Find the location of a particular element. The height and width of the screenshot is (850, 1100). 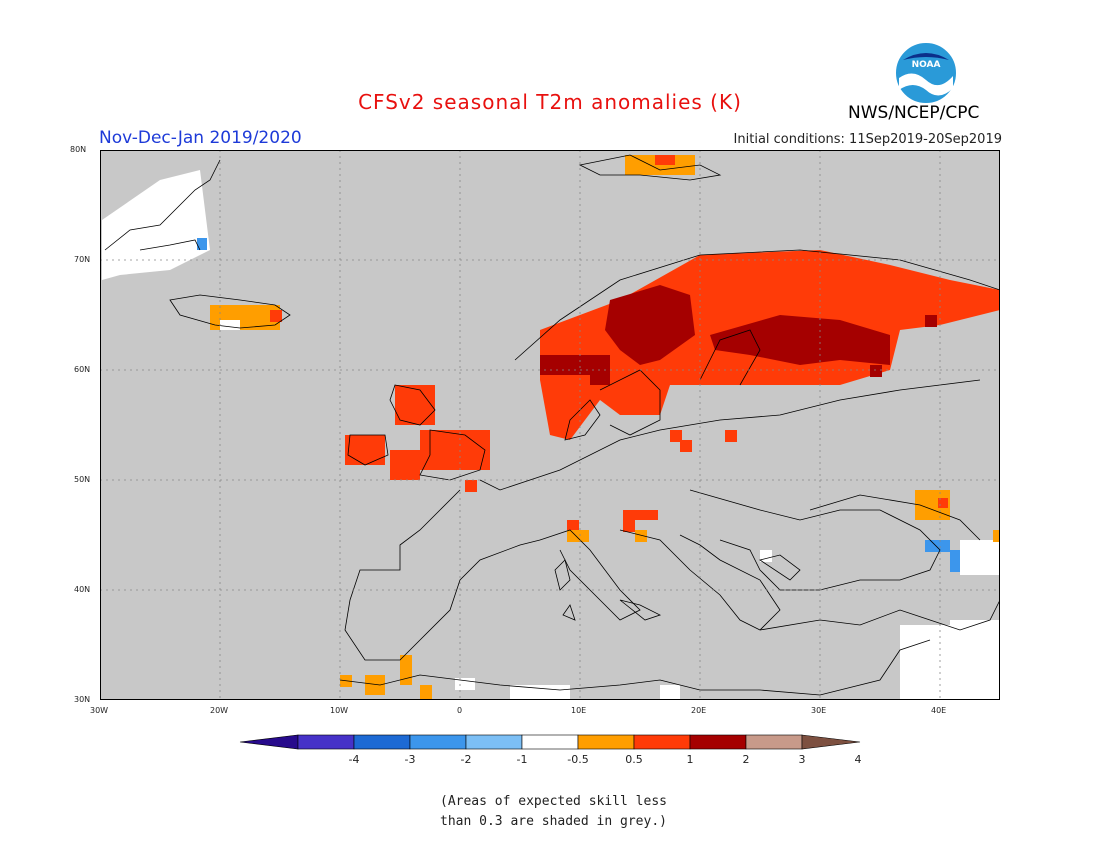

colorbar-tick-label: -1 is located at coordinates (522, 759).